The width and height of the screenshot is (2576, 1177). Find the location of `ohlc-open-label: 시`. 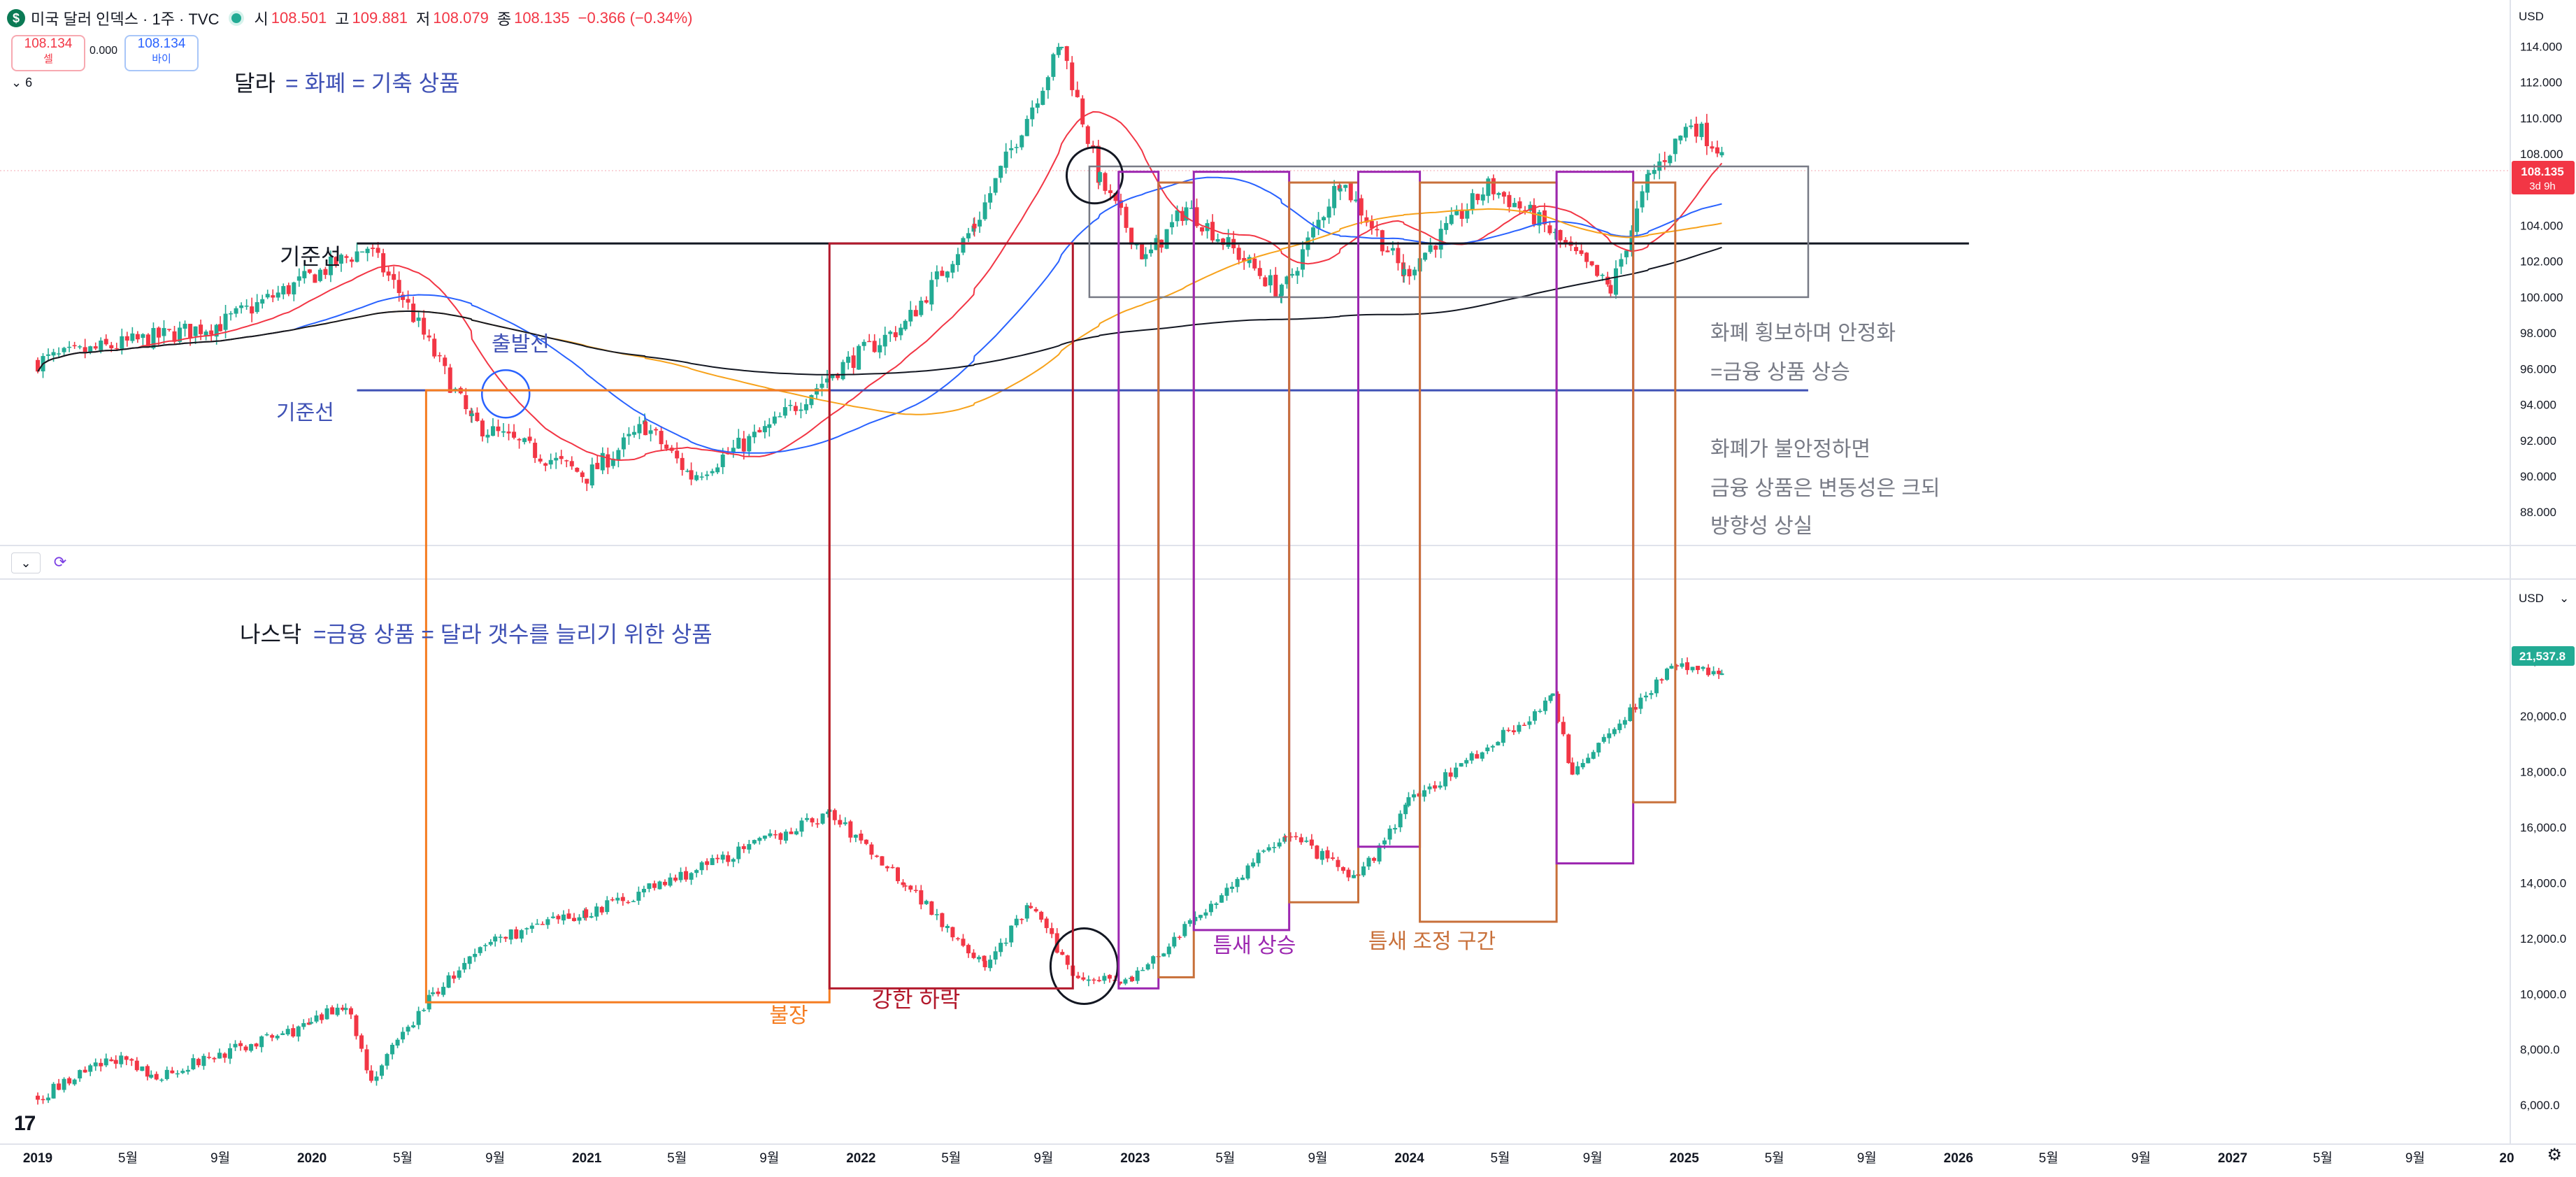

ohlc-open-label: 시 is located at coordinates (261, 19).